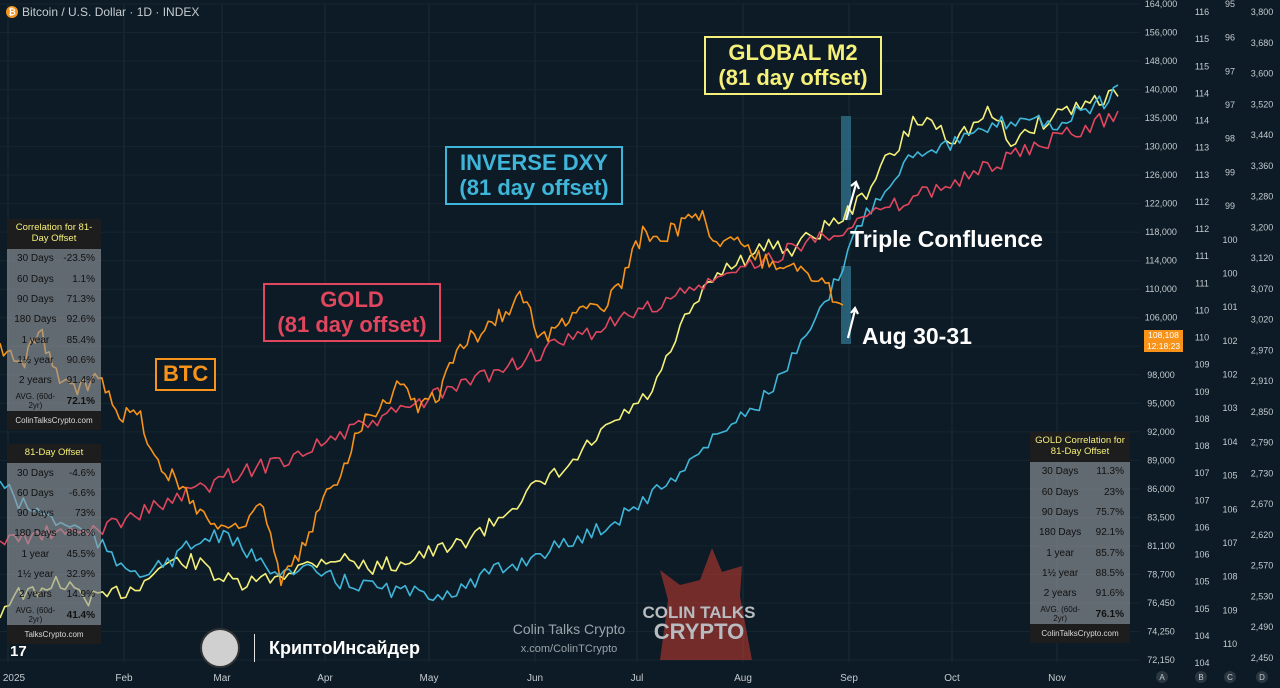 This screenshot has height=688, width=1280. I want to click on chart-title: Bitcoin / U.S. Dollar · 1D · INDEX, so click(111, 12).